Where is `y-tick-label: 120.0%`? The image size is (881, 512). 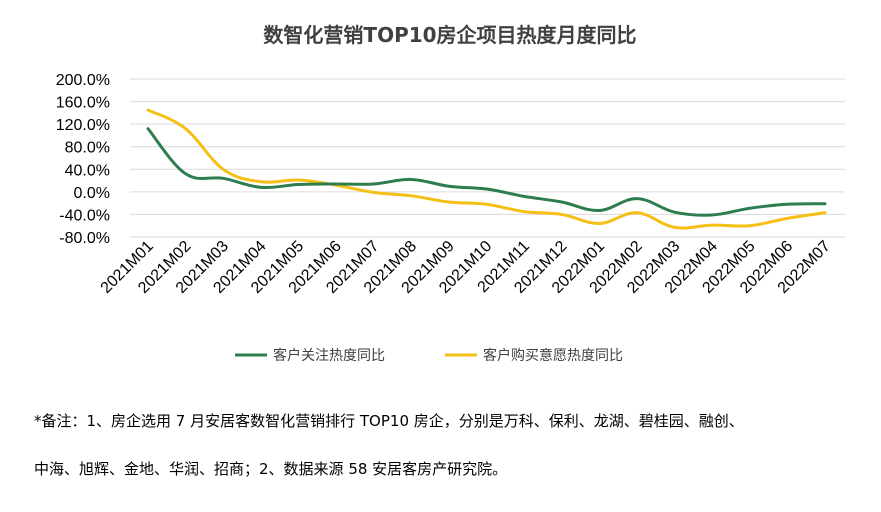
y-tick-label: 120.0% is located at coordinates (83, 125).